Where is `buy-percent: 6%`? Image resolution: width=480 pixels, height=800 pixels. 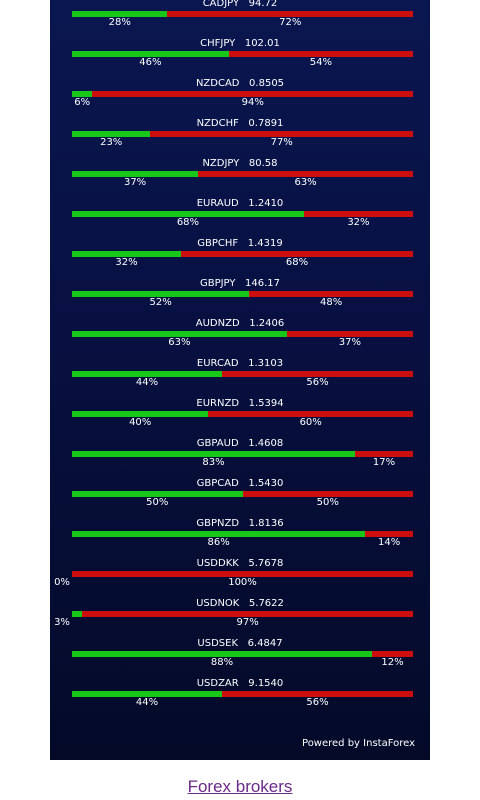 buy-percent: 6% is located at coordinates (82, 102).